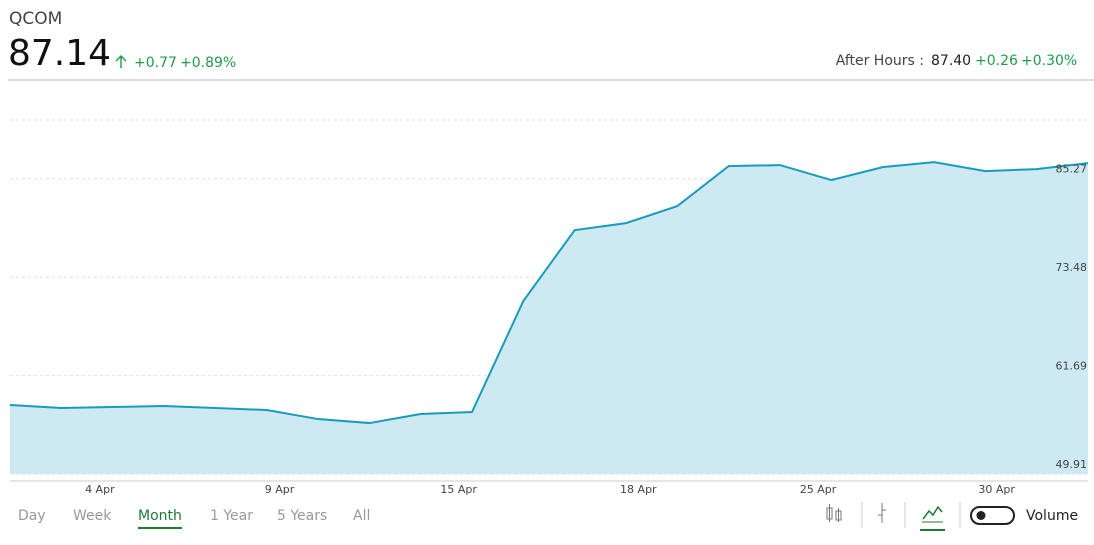 The image size is (1094, 545). Describe the element at coordinates (361, 516) in the screenshot. I see `range-tab: All` at that location.